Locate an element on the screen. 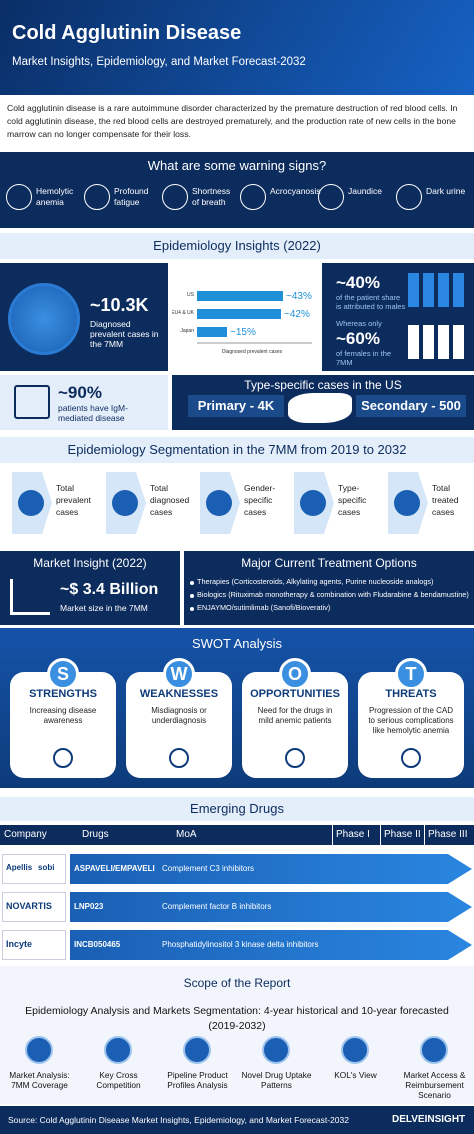 This screenshot has height=1134, width=474. column-header: Phase III is located at coordinates (448, 834).